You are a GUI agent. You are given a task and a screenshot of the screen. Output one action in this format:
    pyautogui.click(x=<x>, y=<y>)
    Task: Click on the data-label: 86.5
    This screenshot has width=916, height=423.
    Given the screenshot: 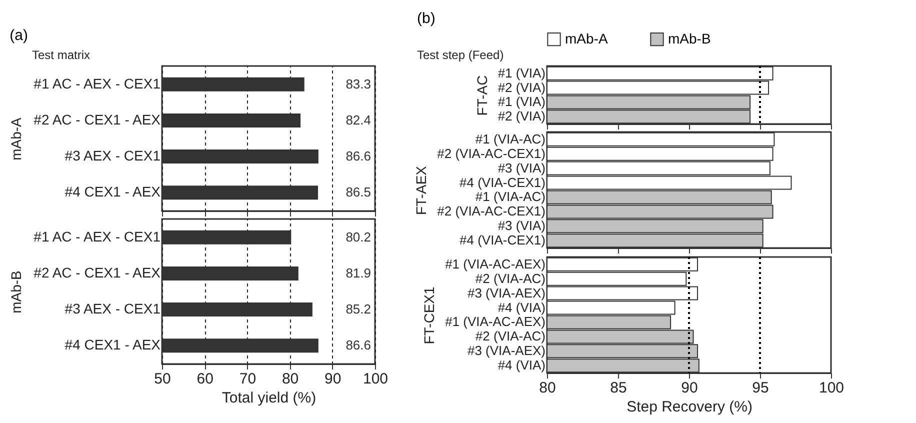 What is the action you would take?
    pyautogui.click(x=358, y=192)
    